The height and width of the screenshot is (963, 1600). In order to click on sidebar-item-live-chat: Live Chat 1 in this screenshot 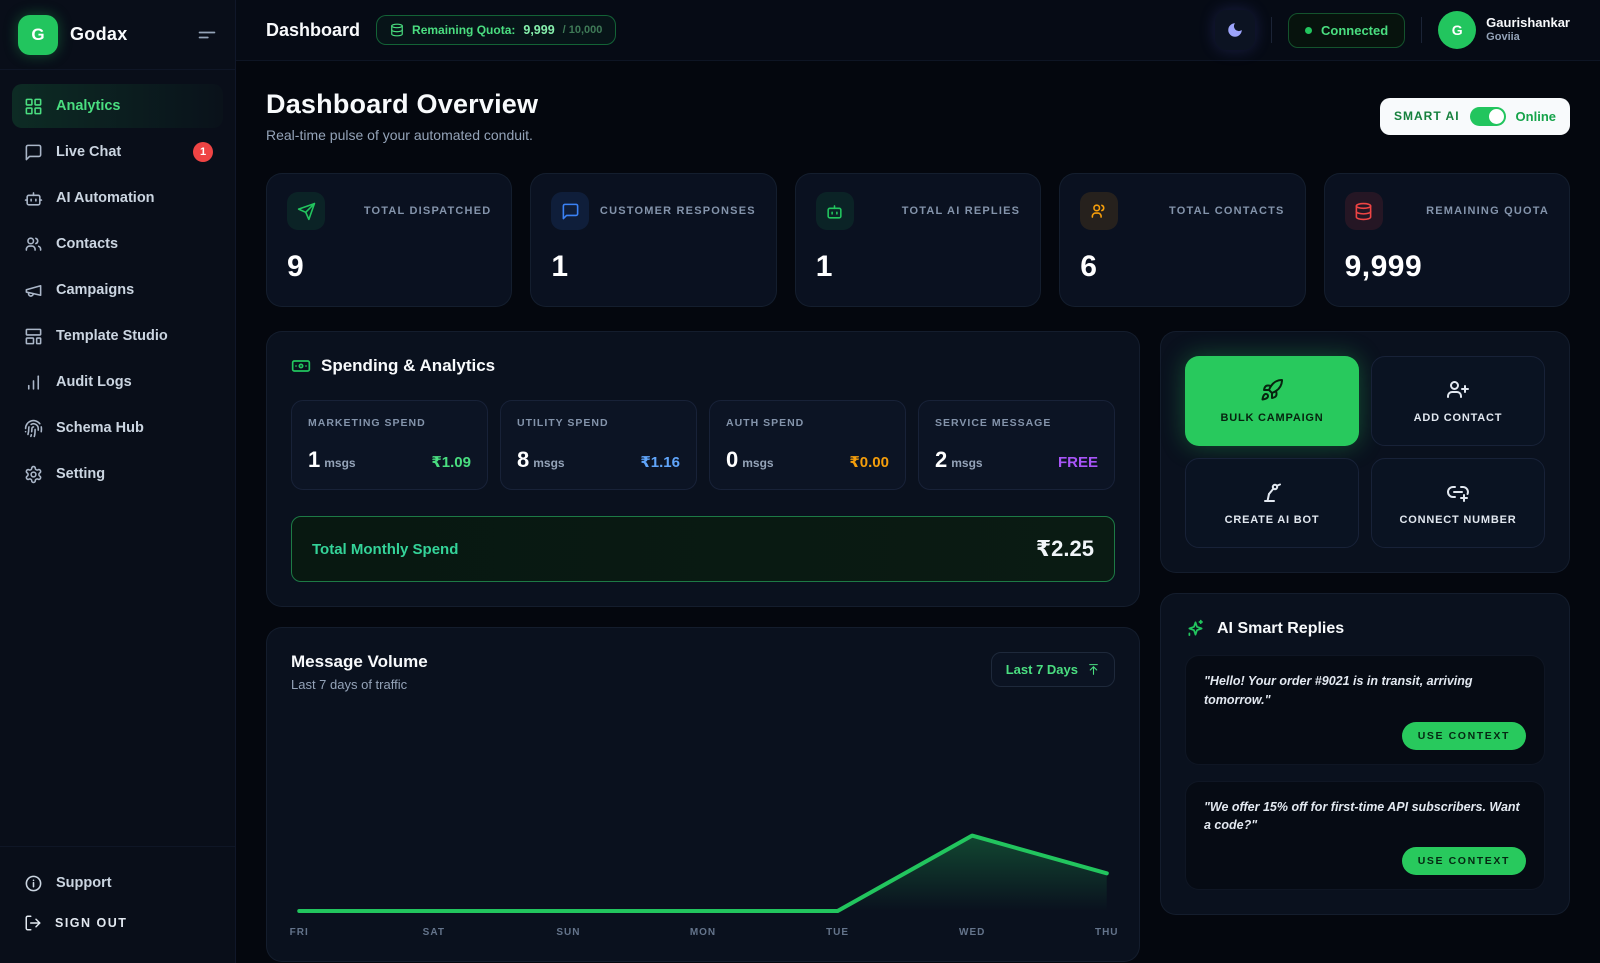, I will do `click(117, 152)`.